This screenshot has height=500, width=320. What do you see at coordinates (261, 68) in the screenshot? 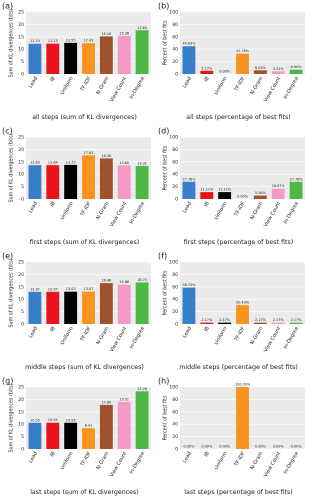
I see `value-label: 6.03%` at bounding box center [261, 68].